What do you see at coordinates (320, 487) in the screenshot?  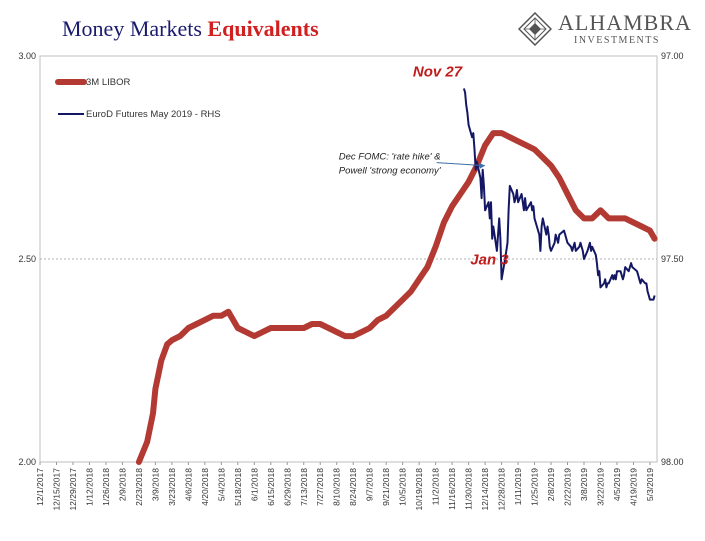 I see `x-axis-tick-label: 7/27/2018` at bounding box center [320, 487].